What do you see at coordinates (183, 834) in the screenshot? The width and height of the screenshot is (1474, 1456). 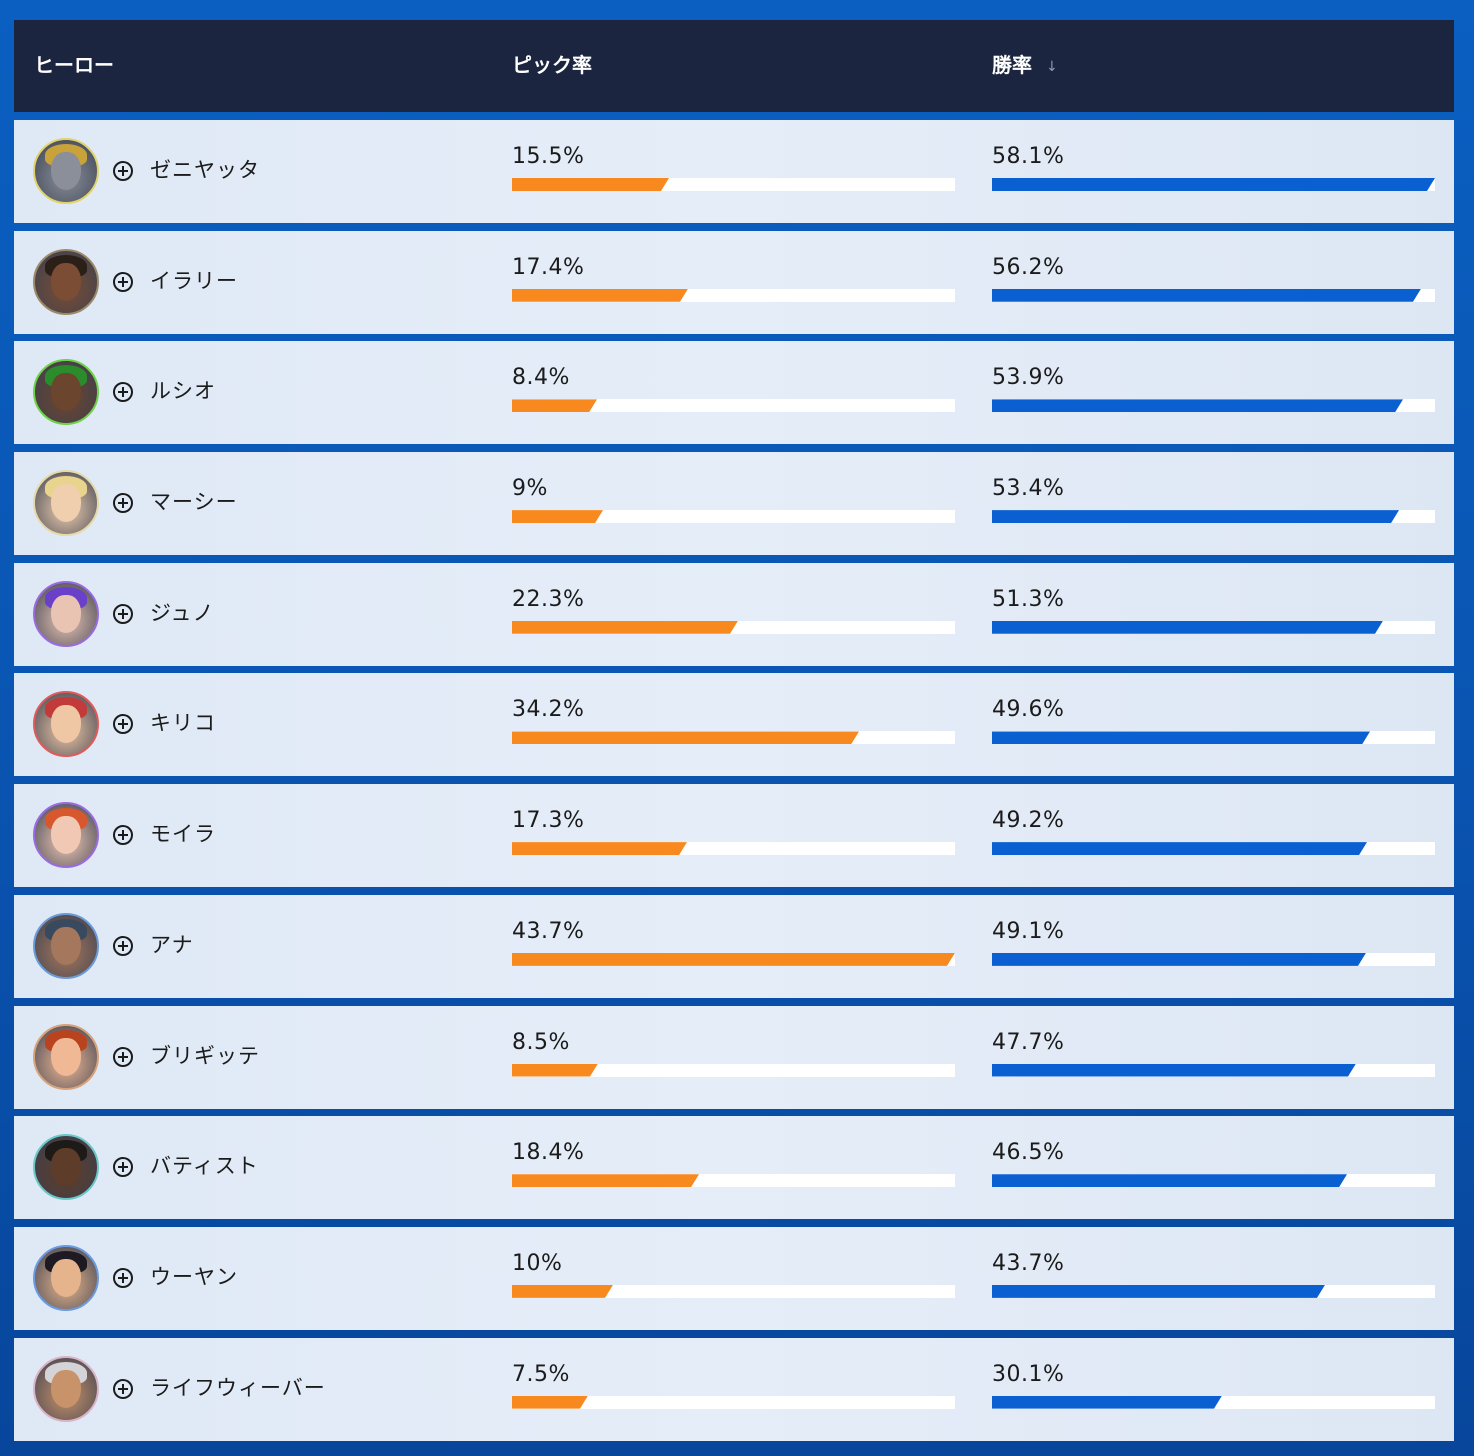 I see `hero-name: モイラ` at bounding box center [183, 834].